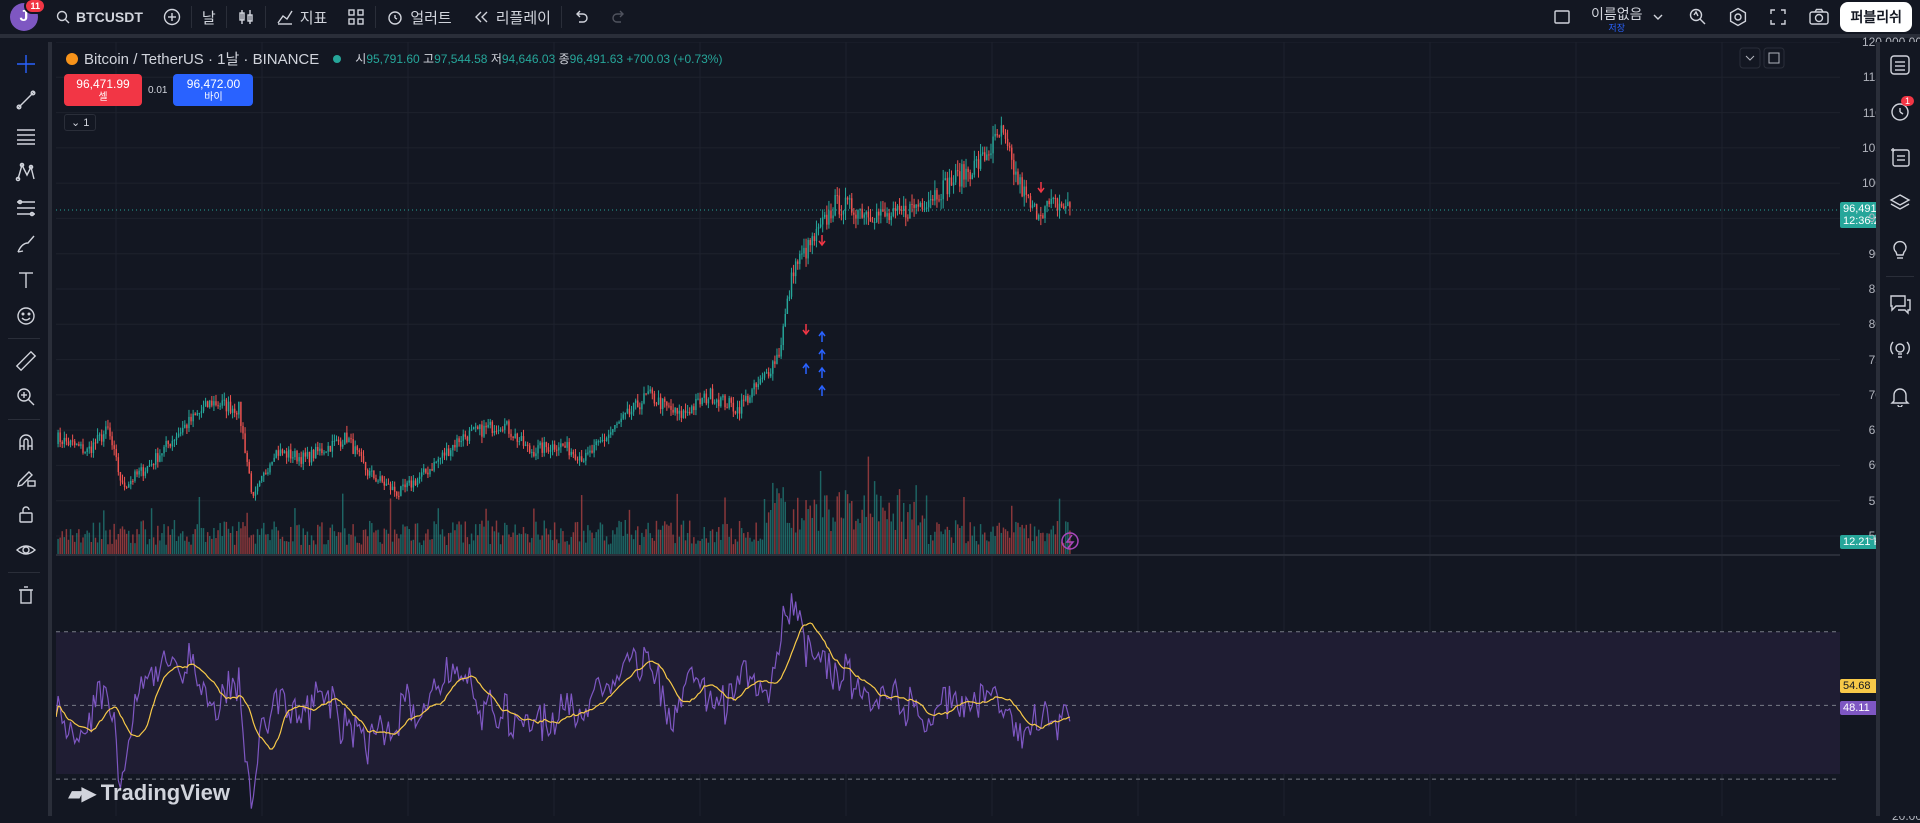 The image size is (1920, 823). What do you see at coordinates (208, 18) in the screenshot?
I see `interval-button: 날` at bounding box center [208, 18].